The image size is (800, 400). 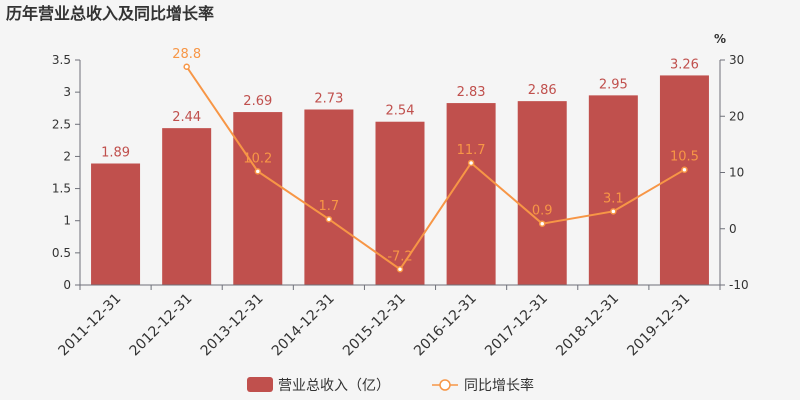 What do you see at coordinates (399, 256) in the screenshot?
I see `growth-value-label: -7.2` at bounding box center [399, 256].